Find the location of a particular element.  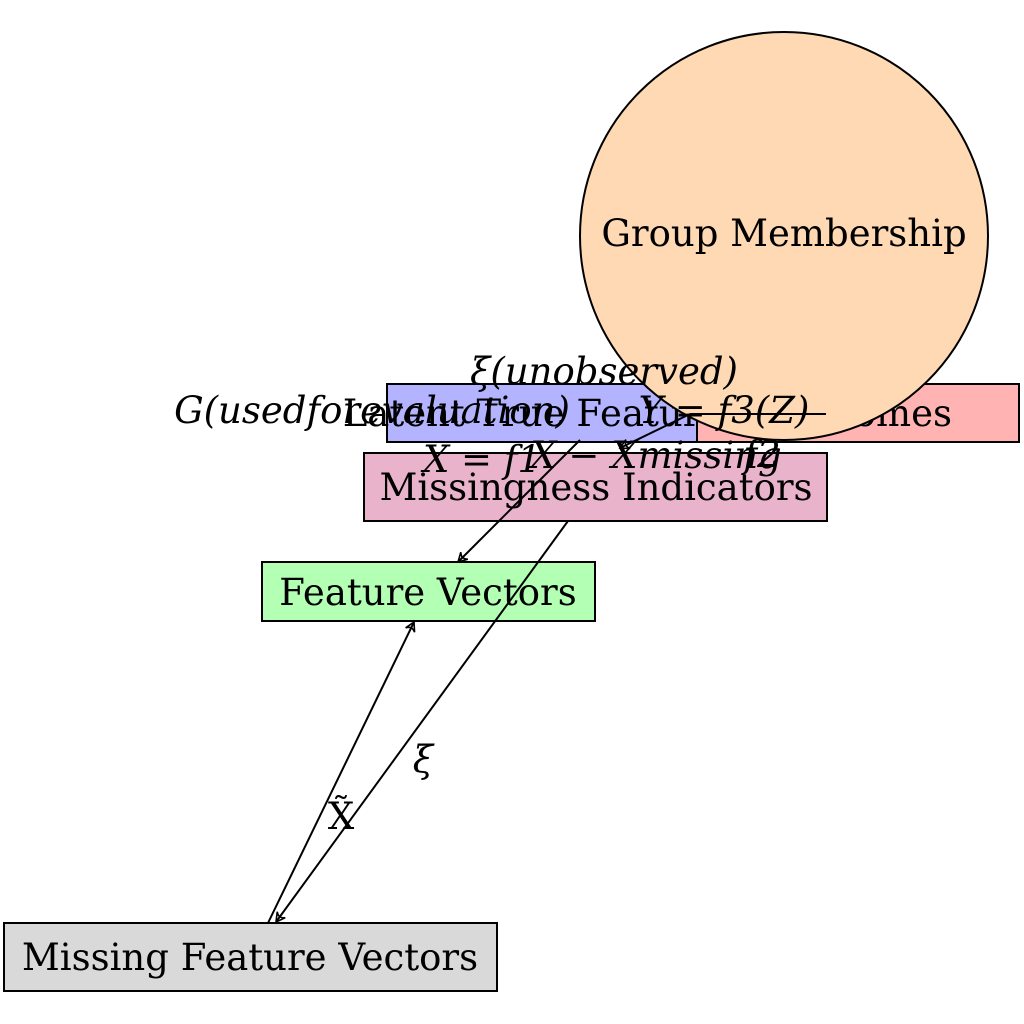

edge-latent-to-feature-vectors is located at coordinates (518, 501).